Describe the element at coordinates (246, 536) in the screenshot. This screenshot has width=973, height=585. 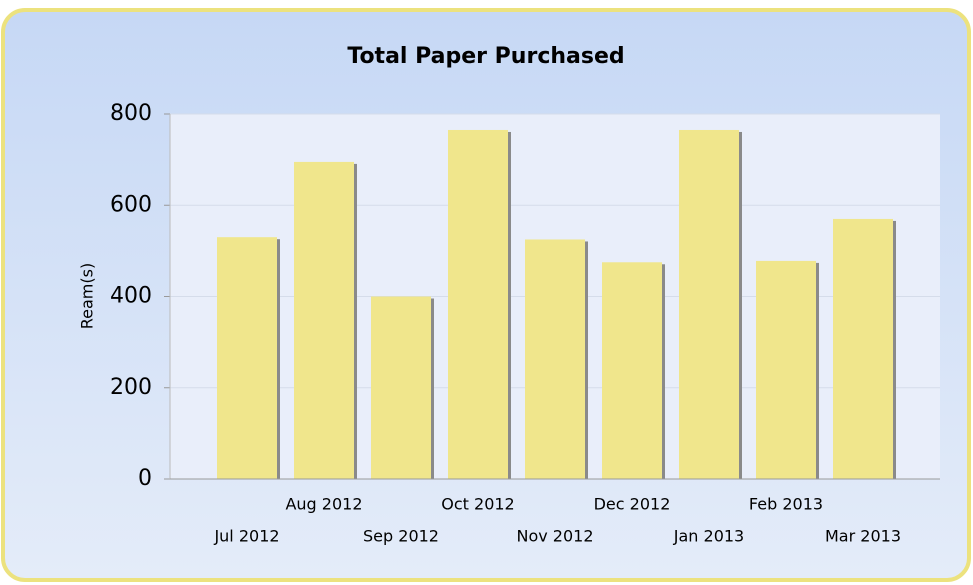
I see `x-tick-label: Jul 2012` at that location.